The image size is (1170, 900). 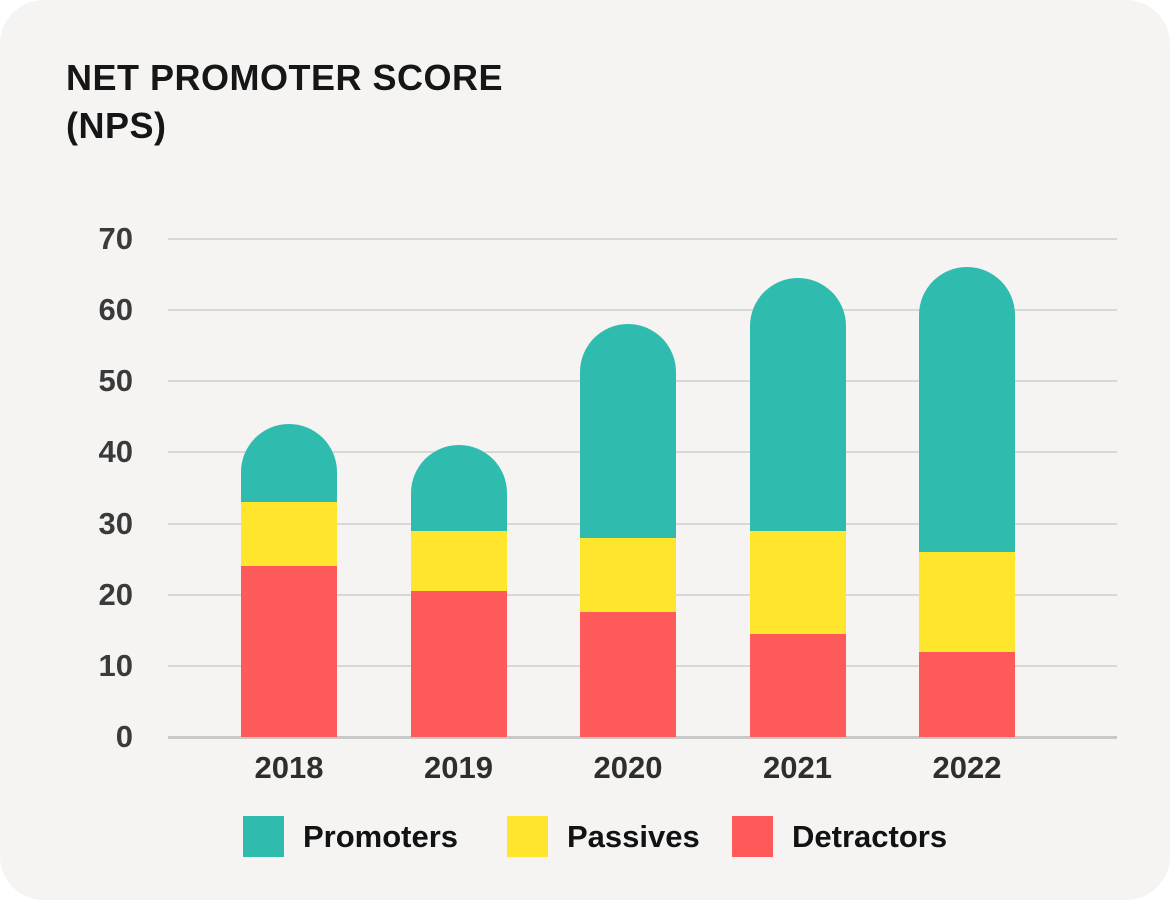 I want to click on promoters-swatch-icon, so click(x=263, y=836).